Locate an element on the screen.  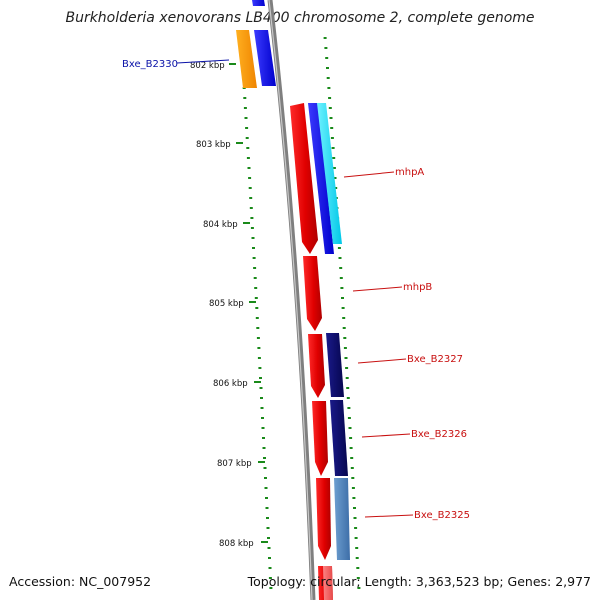
gene-bar-blue-top is located at coordinates (265, 58).